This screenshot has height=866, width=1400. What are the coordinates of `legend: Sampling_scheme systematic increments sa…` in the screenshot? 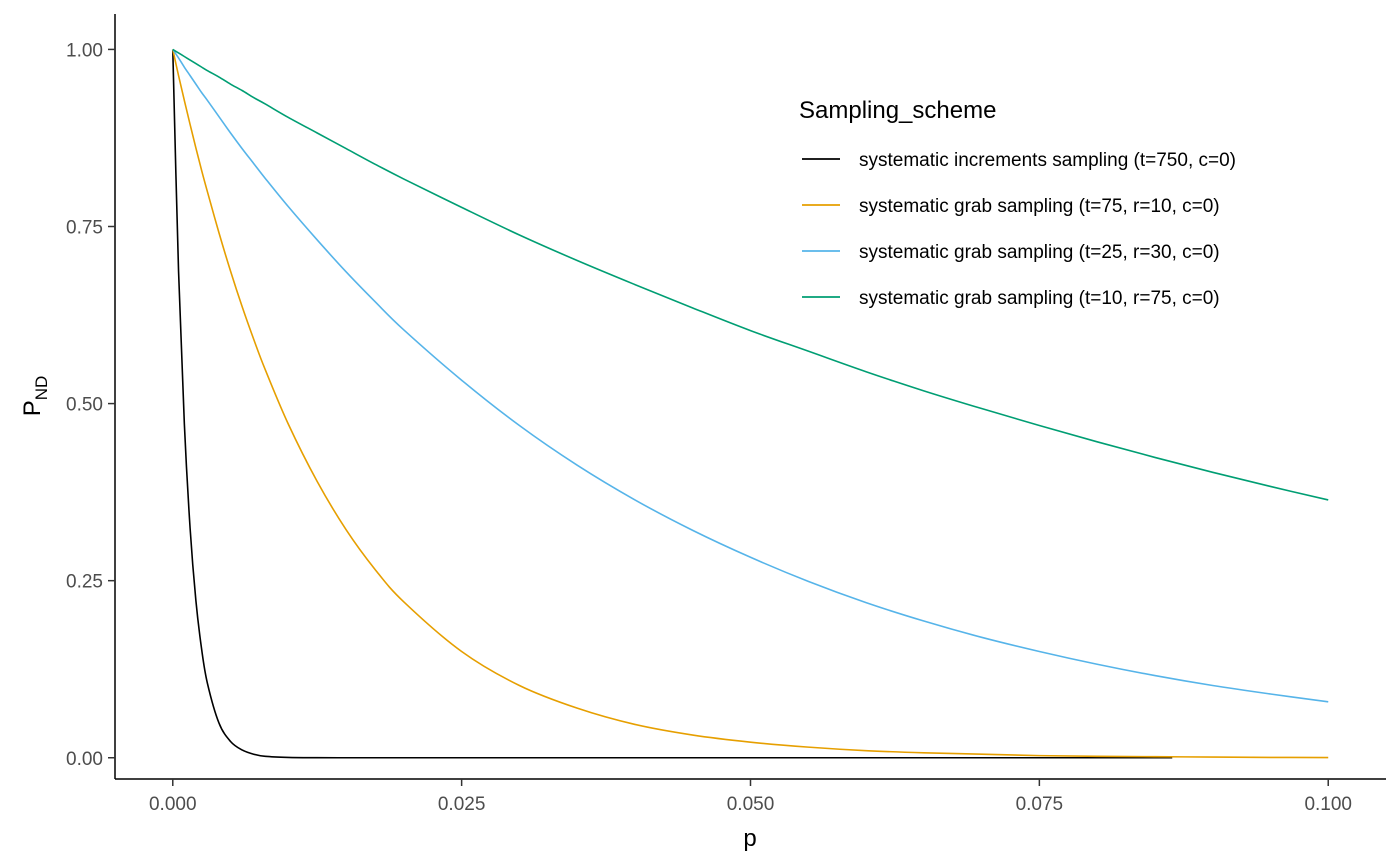 It's located at (1017, 203).